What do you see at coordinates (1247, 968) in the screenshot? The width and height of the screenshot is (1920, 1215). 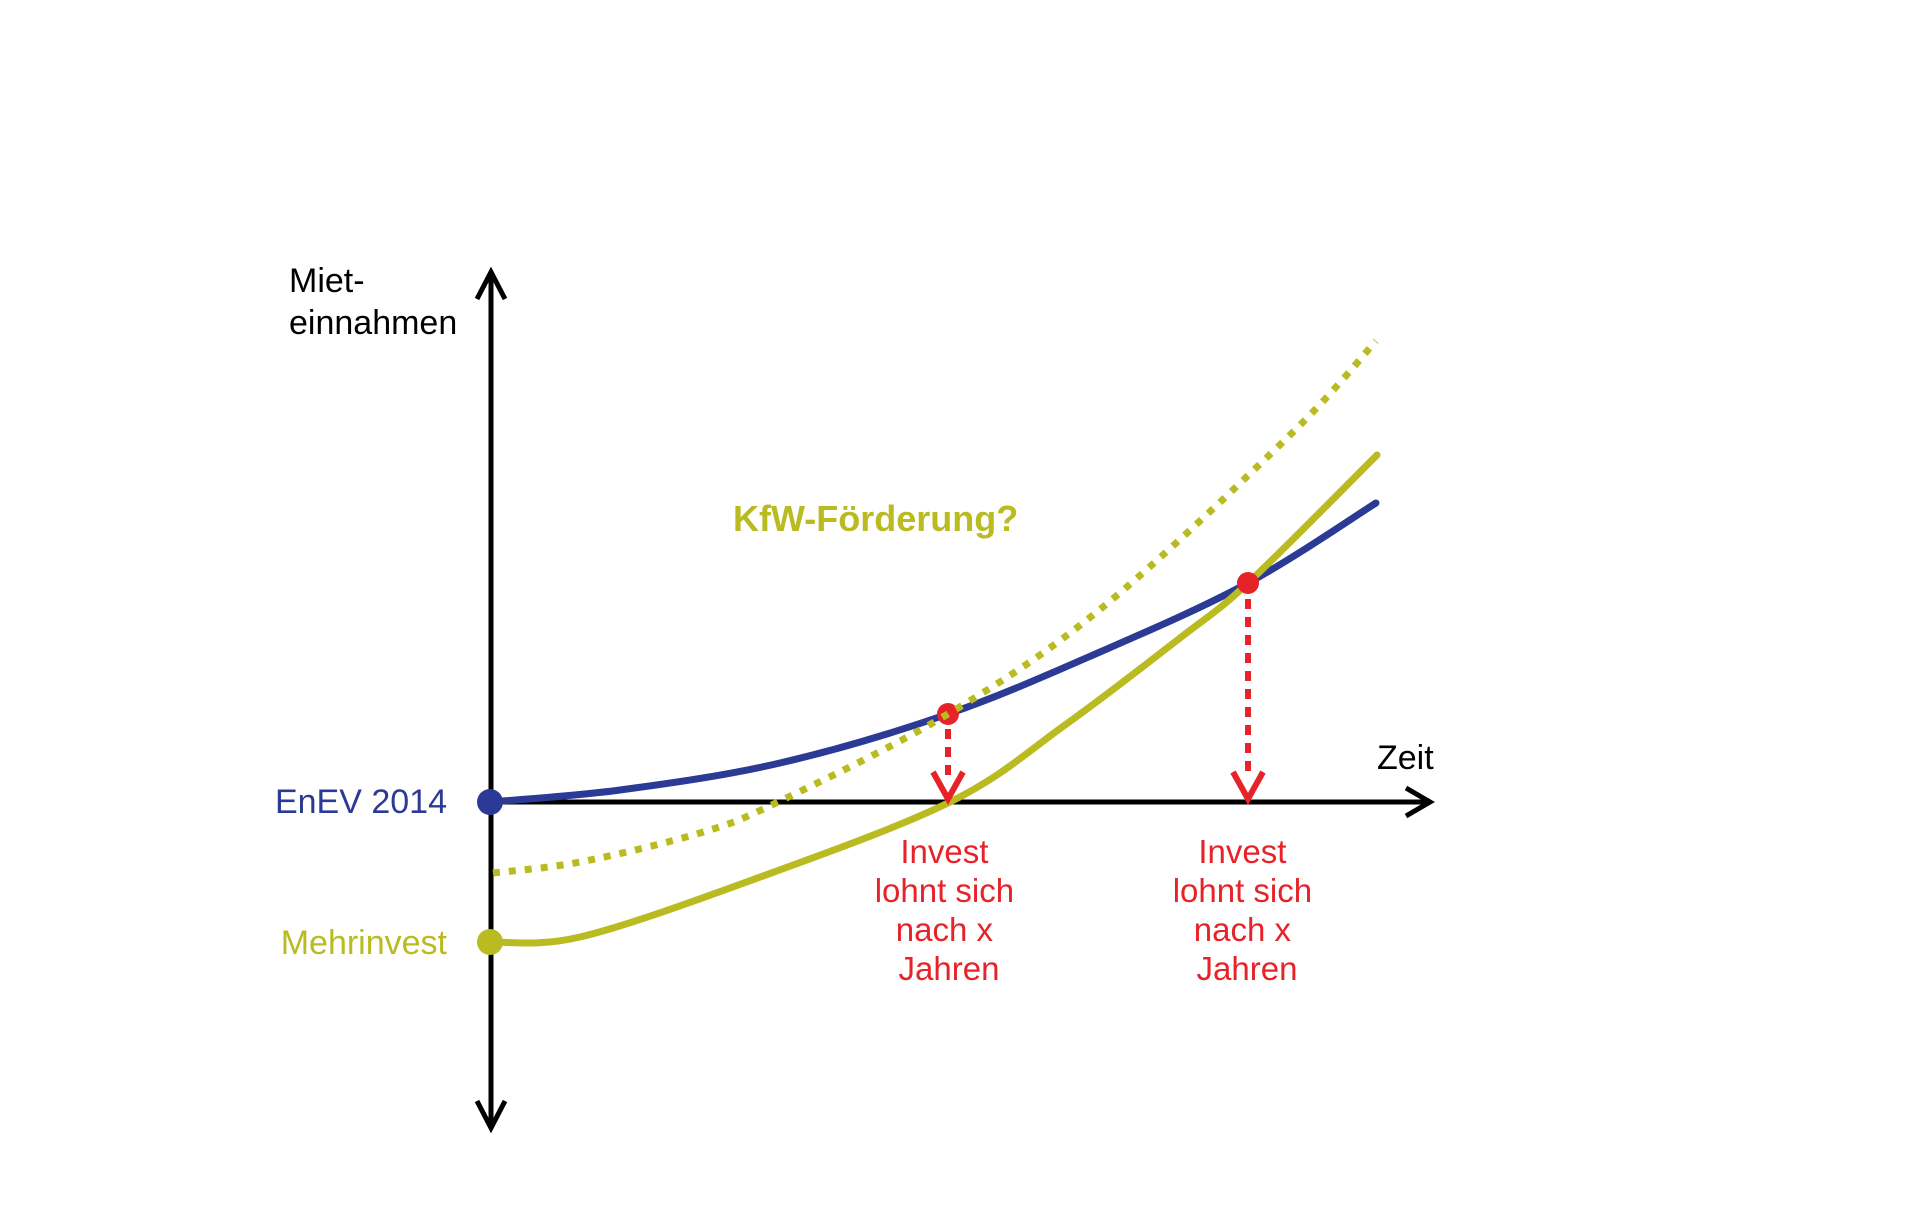 I see `invest-note-2-line4: Jahren` at bounding box center [1247, 968].